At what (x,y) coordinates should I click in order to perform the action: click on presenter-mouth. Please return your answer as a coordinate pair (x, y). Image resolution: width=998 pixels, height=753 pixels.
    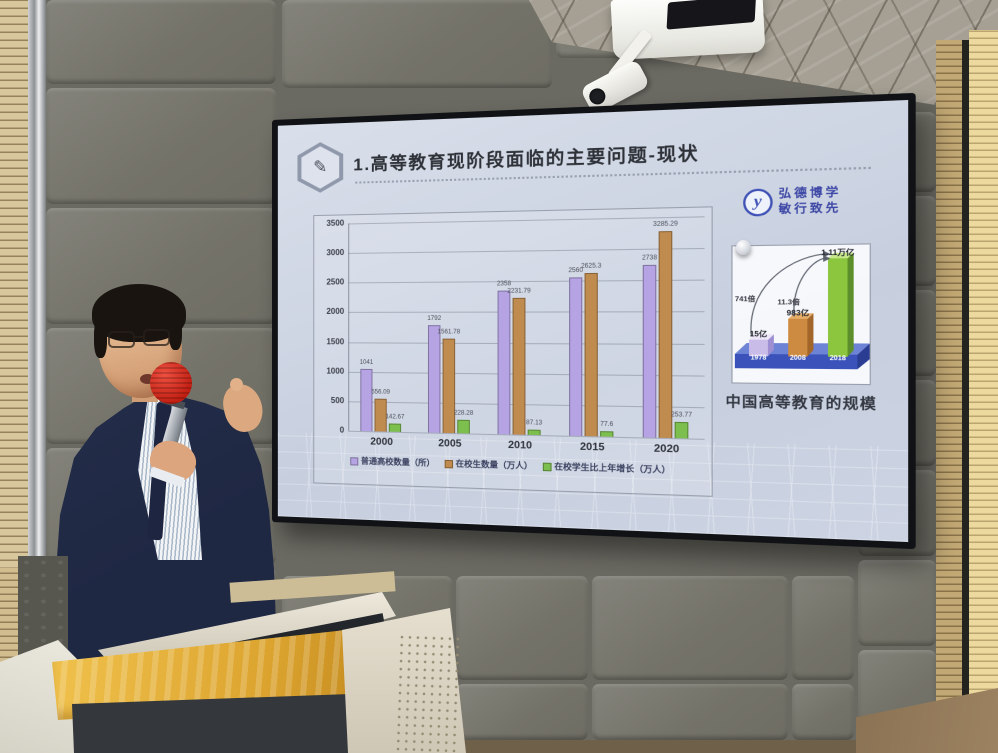
    Looking at the image, I should click on (147, 379).